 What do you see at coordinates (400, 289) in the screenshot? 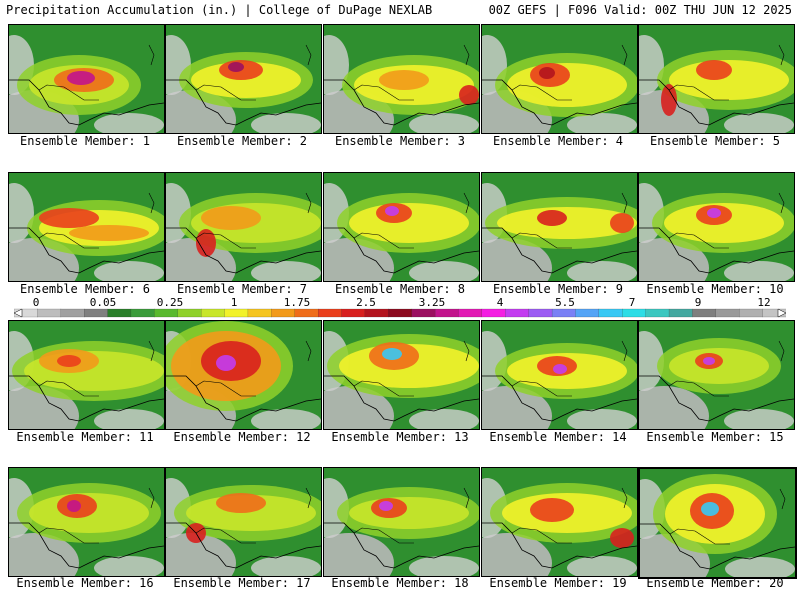
I see `ensemble-member-caption: Ensemble Member: 8` at bounding box center [400, 289].